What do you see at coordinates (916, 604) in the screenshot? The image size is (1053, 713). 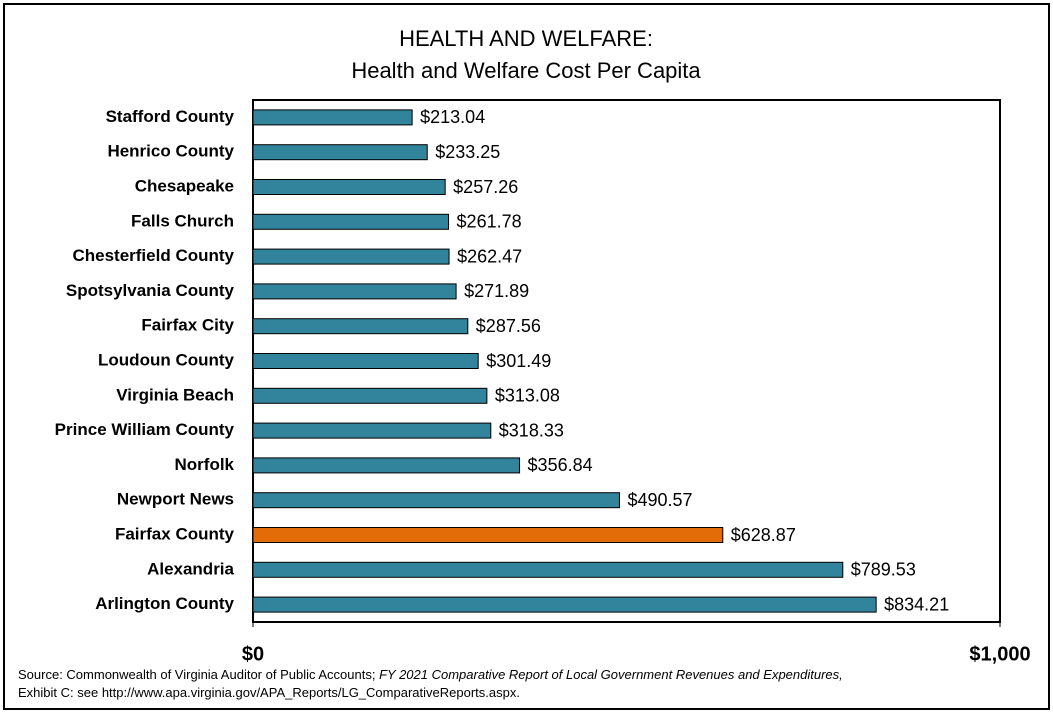 I see `data-label: $834.21` at bounding box center [916, 604].